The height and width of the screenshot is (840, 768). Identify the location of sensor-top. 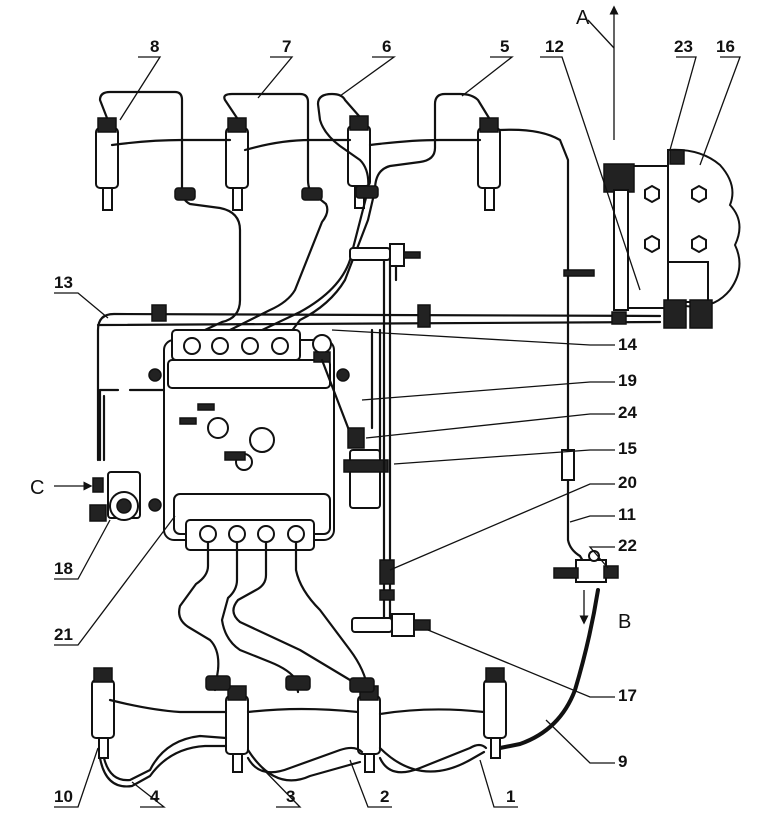
(385, 262).